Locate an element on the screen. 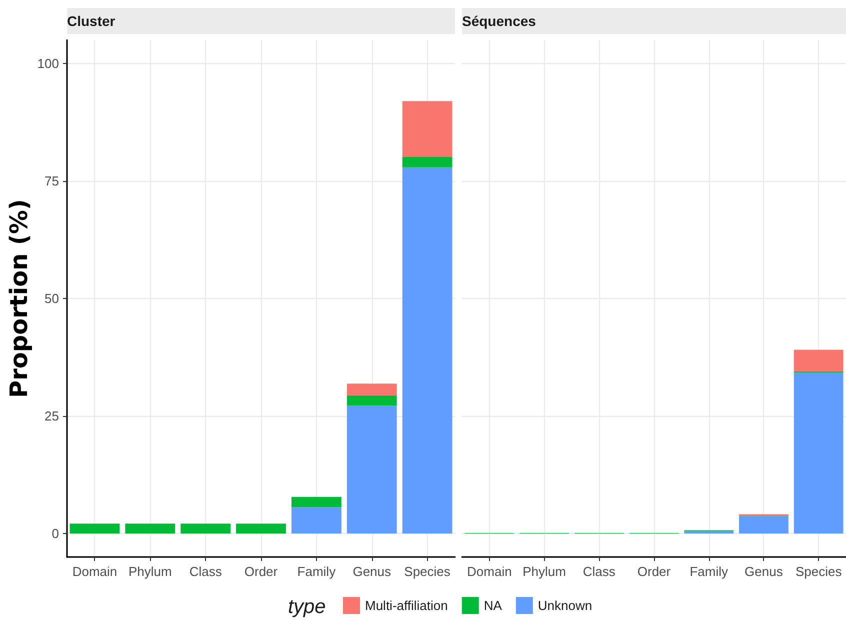 This screenshot has width=846, height=627. chart-title: Séquences is located at coordinates (499, 21).